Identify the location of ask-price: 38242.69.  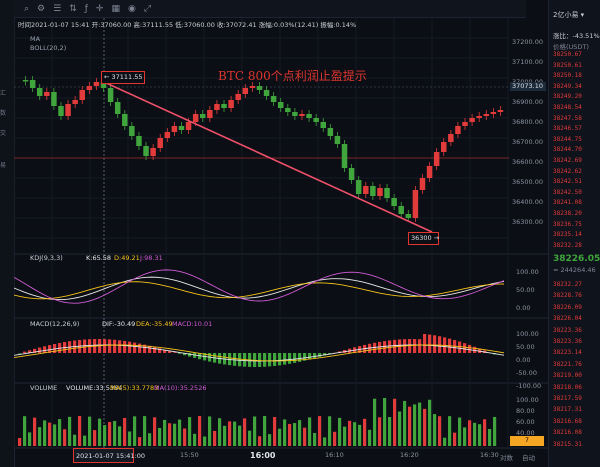
(567, 160).